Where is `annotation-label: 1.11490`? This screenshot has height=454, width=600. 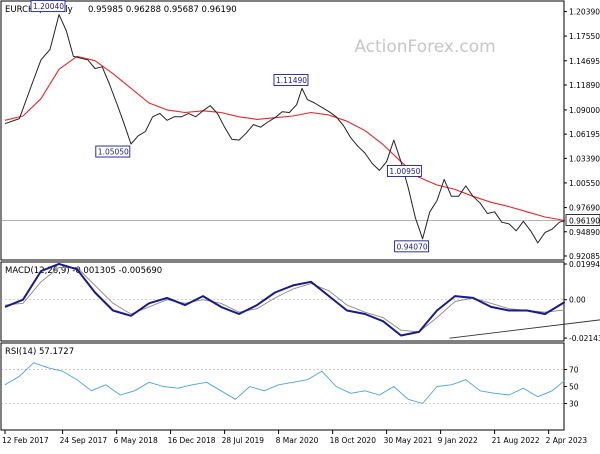
annotation-label: 1.11490 is located at coordinates (291, 80).